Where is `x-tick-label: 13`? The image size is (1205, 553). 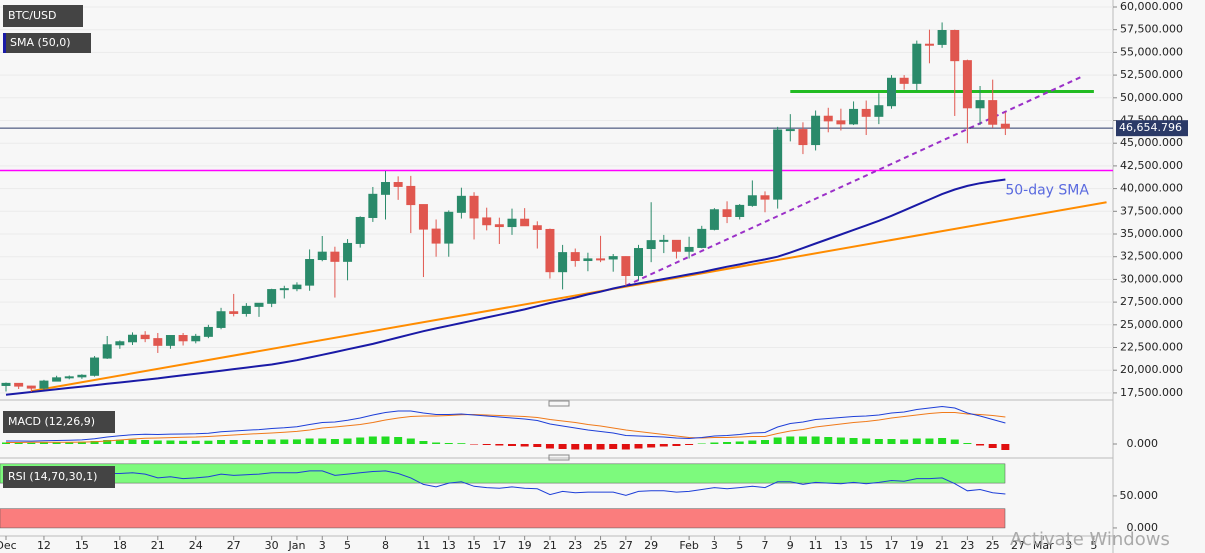 x-tick-label: 13 is located at coordinates (841, 545).